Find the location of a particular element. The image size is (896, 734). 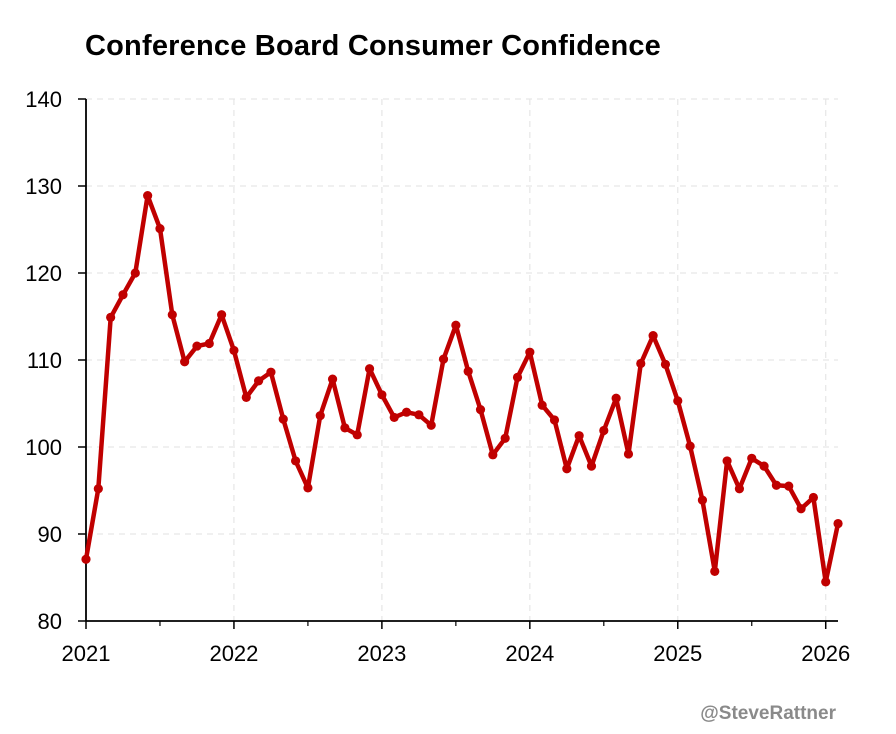

y-tick-label-90: 90 is located at coordinates (50, 534).